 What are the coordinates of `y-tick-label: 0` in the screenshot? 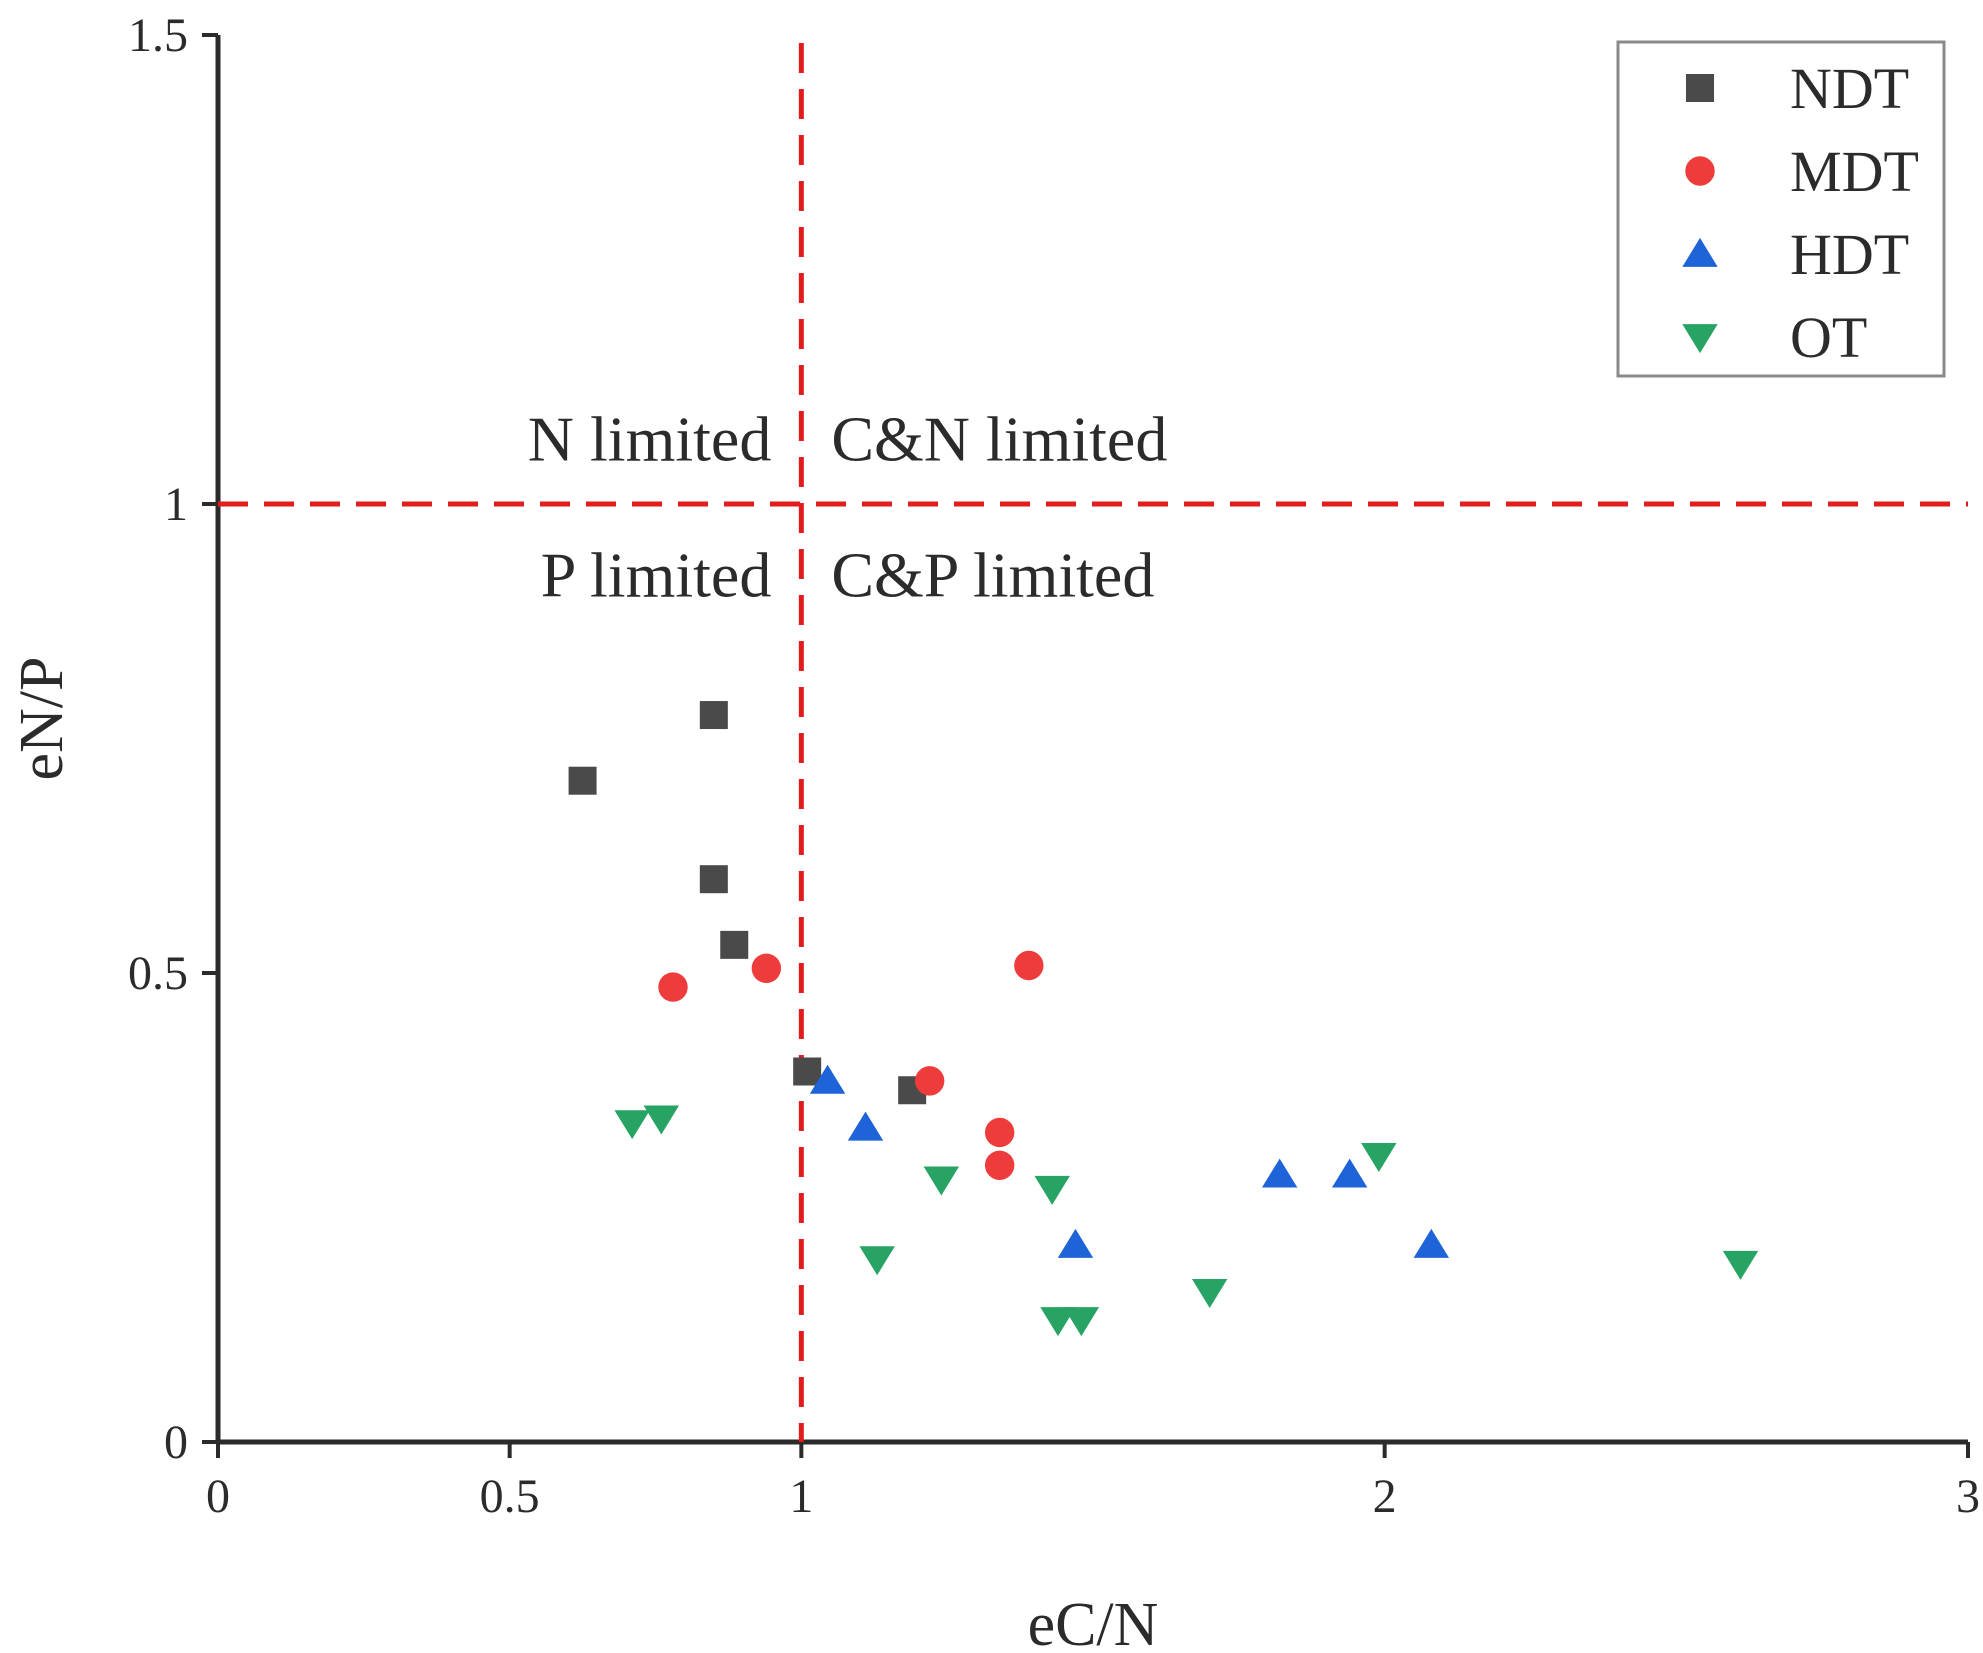 It's located at (176, 1442).